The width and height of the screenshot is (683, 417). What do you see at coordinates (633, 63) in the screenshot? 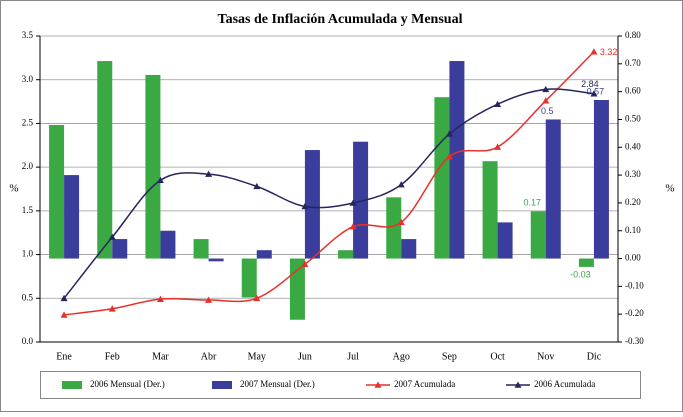
I see `y2-tick-label: 0.70` at bounding box center [633, 63].